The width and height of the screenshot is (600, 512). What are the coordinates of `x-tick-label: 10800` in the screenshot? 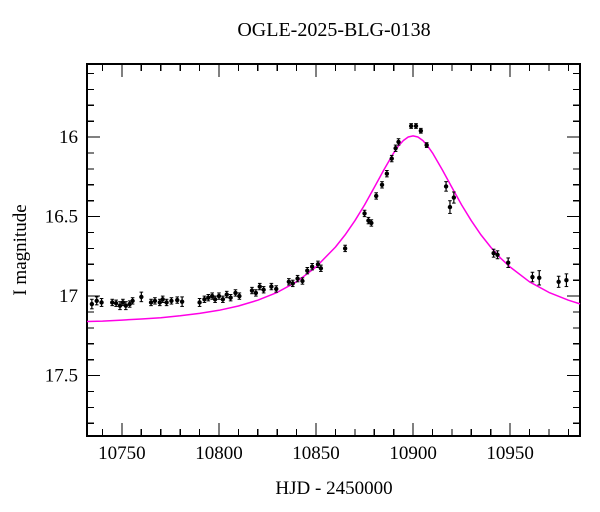 It's located at (219, 453).